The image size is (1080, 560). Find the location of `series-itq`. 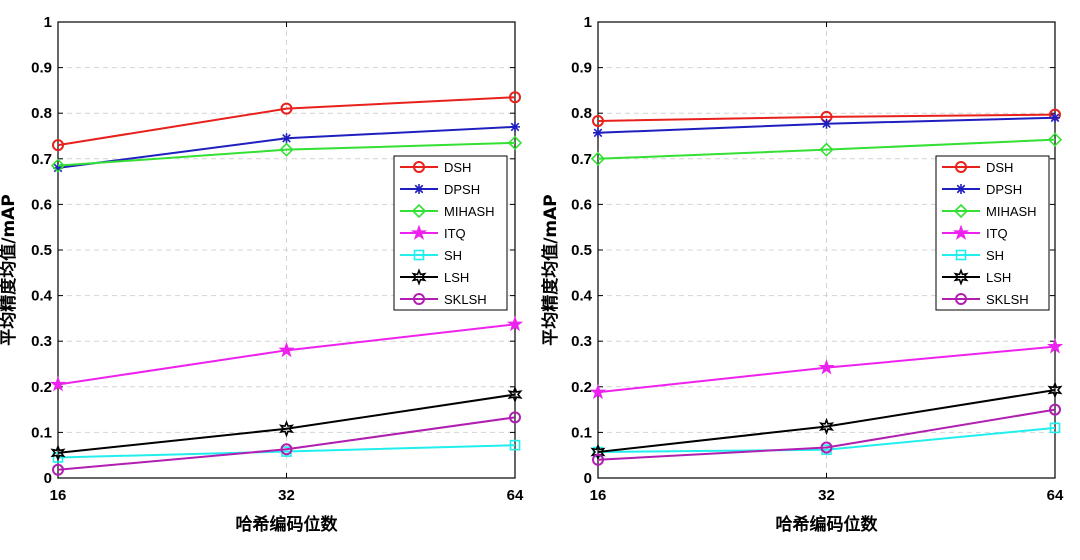

series-itq is located at coordinates (826, 369).